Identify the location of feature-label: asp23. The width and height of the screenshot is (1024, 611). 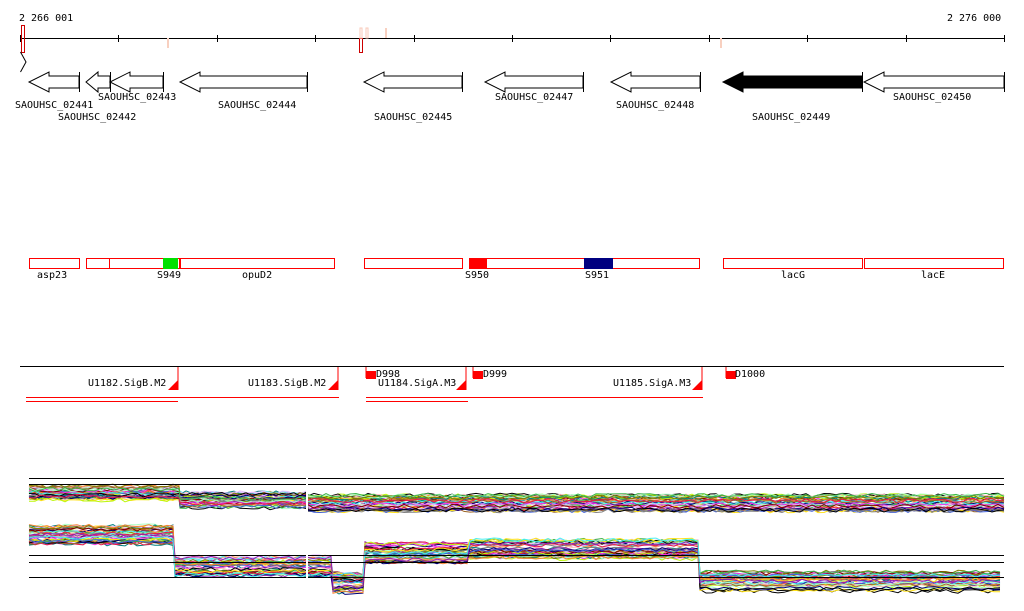
(52, 275).